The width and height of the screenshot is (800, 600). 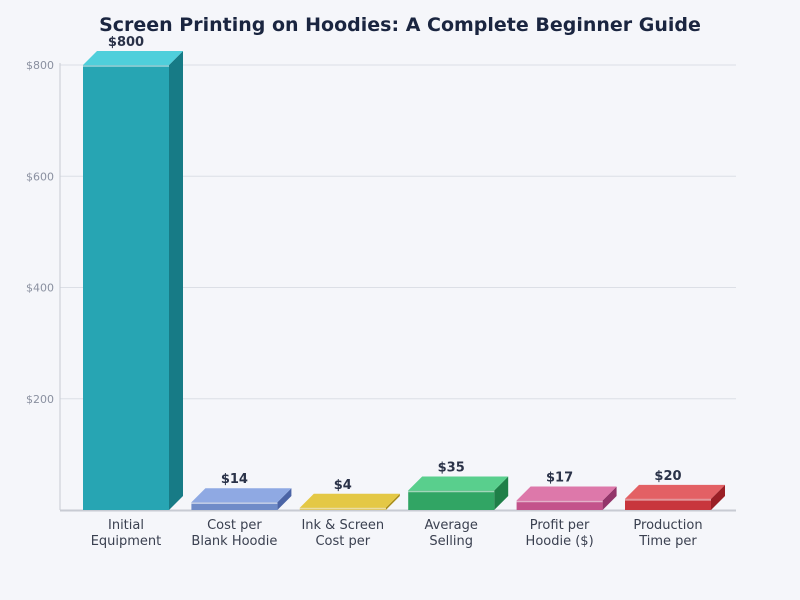 I want to click on value-label: $17, so click(x=559, y=478).